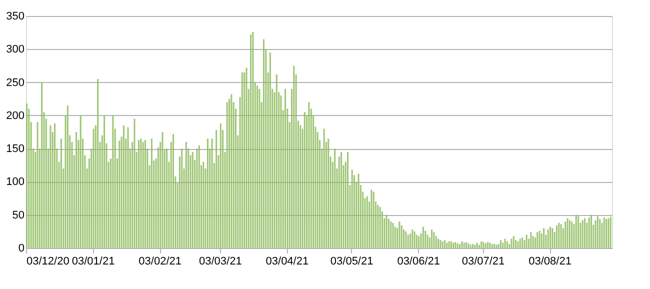  Describe the element at coordinates (160, 262) in the screenshot. I see `x-tick-label: 03/02/21` at that location.